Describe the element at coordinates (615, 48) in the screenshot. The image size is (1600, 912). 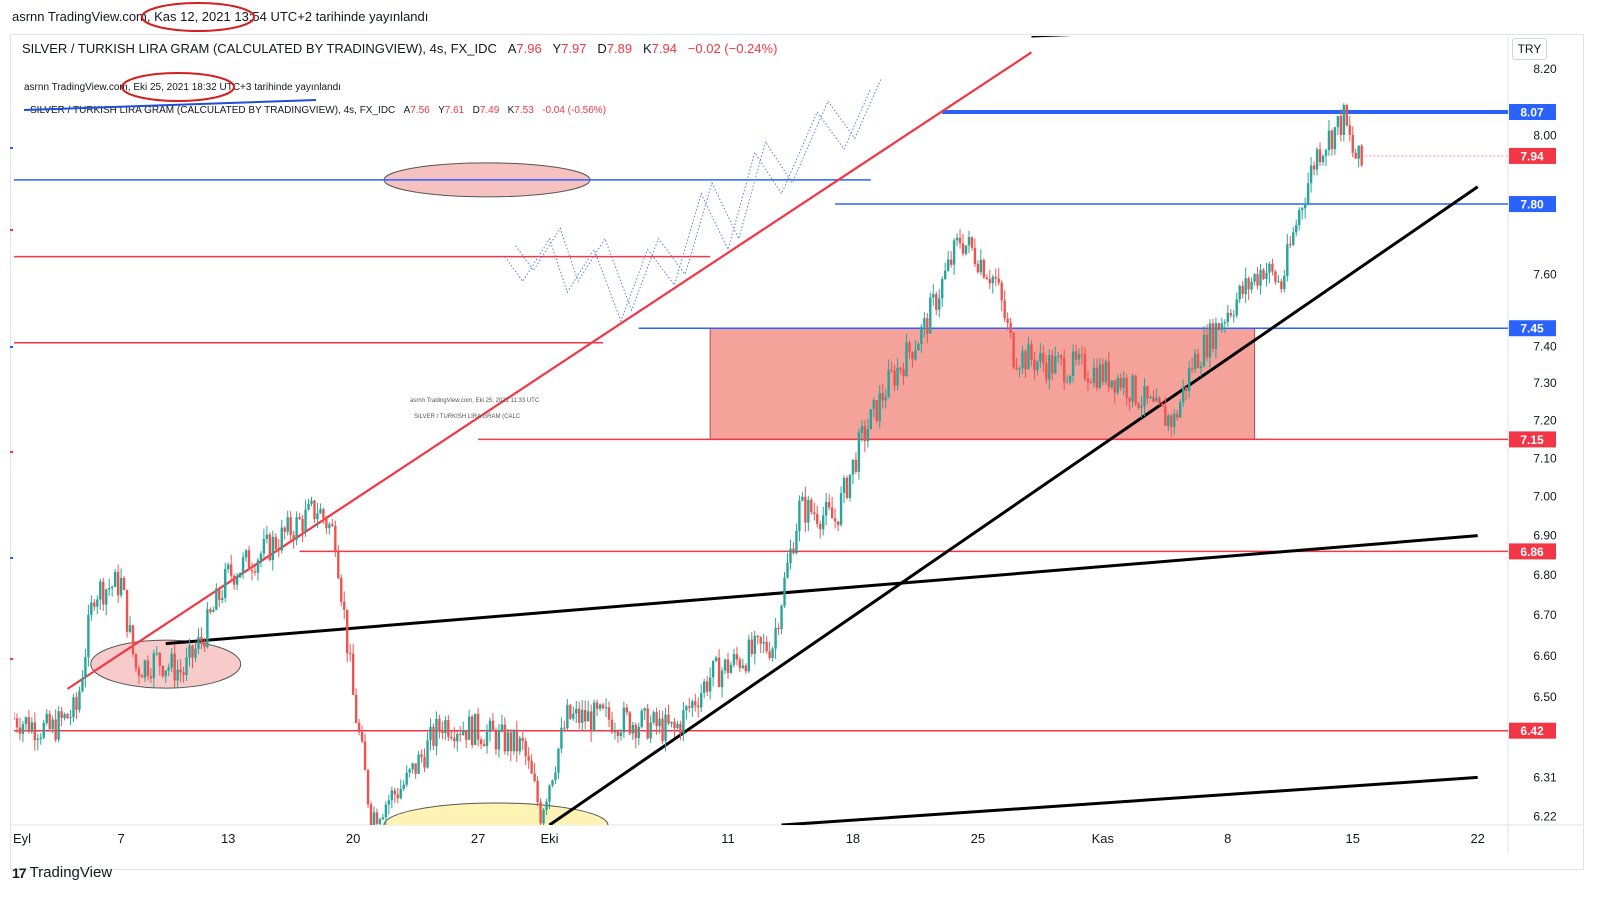
I see `ohlc-low: D7.89` at that location.